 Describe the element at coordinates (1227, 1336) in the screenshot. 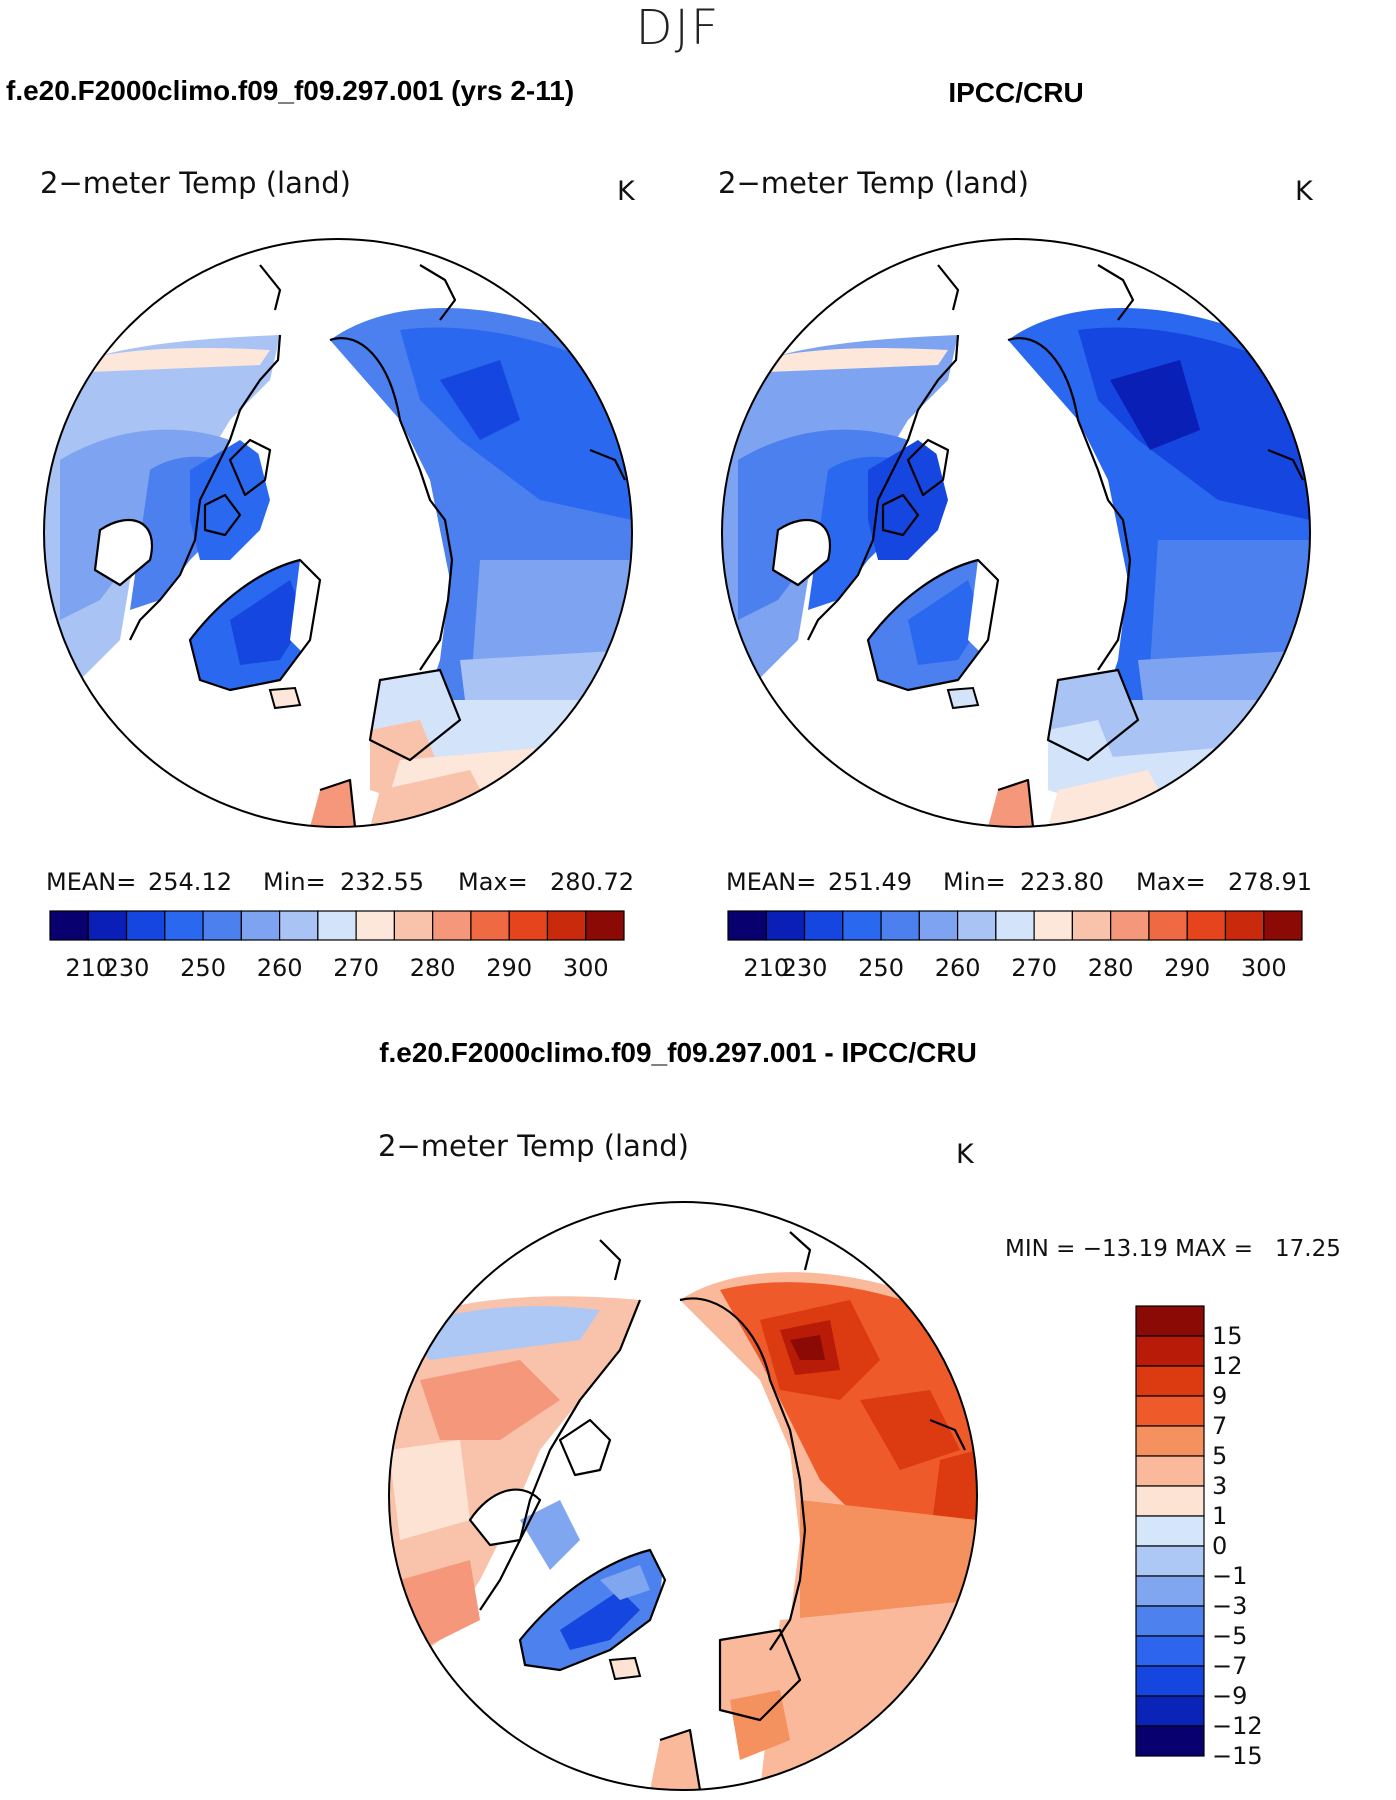

I see `difference-colorbar-label: 15` at that location.